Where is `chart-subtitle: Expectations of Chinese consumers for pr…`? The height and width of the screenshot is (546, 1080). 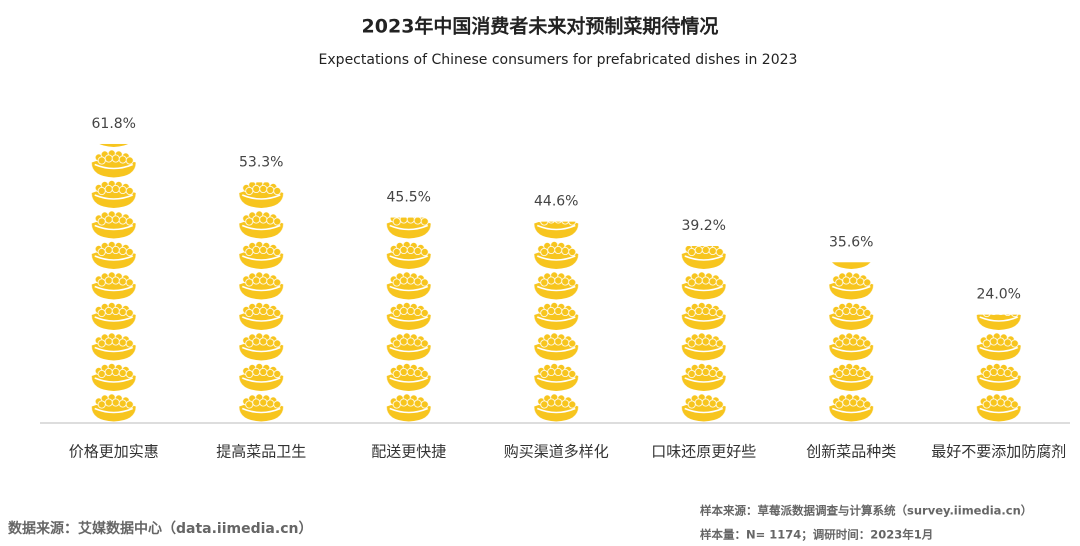 chart-subtitle: Expectations of Chinese consumers for pr… is located at coordinates (558, 60).